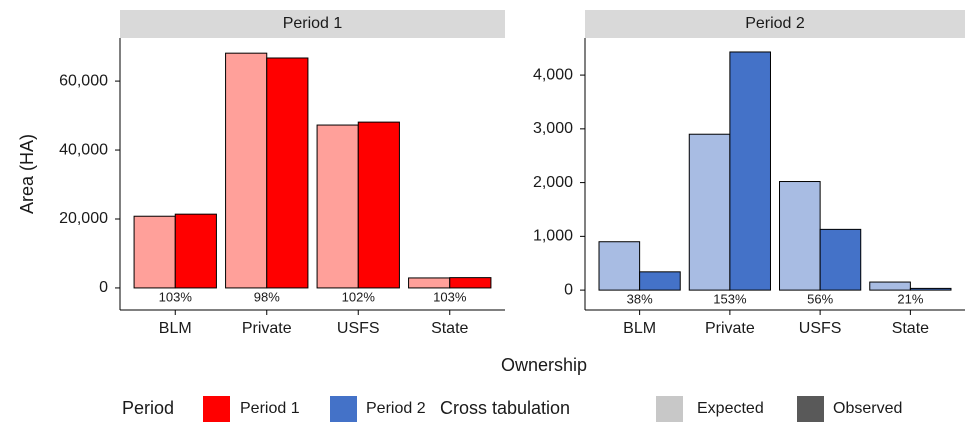 Image resolution: width=974 pixels, height=423 pixels. I want to click on panel-title: Period 1, so click(313, 23).